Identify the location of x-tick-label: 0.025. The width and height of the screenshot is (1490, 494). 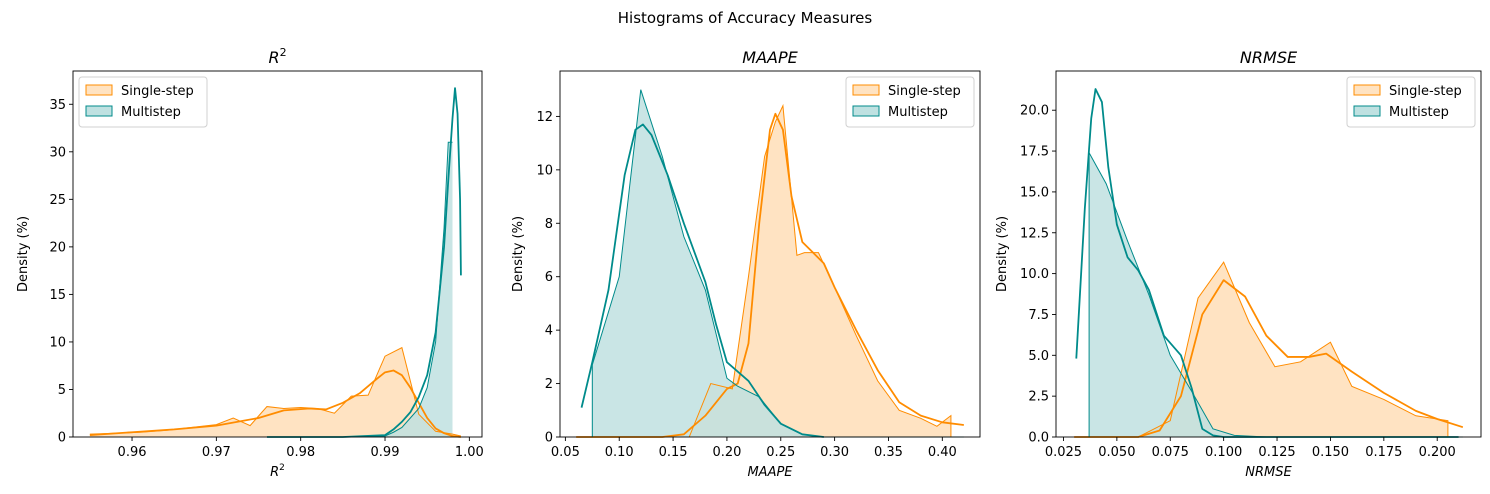
(1063, 452).